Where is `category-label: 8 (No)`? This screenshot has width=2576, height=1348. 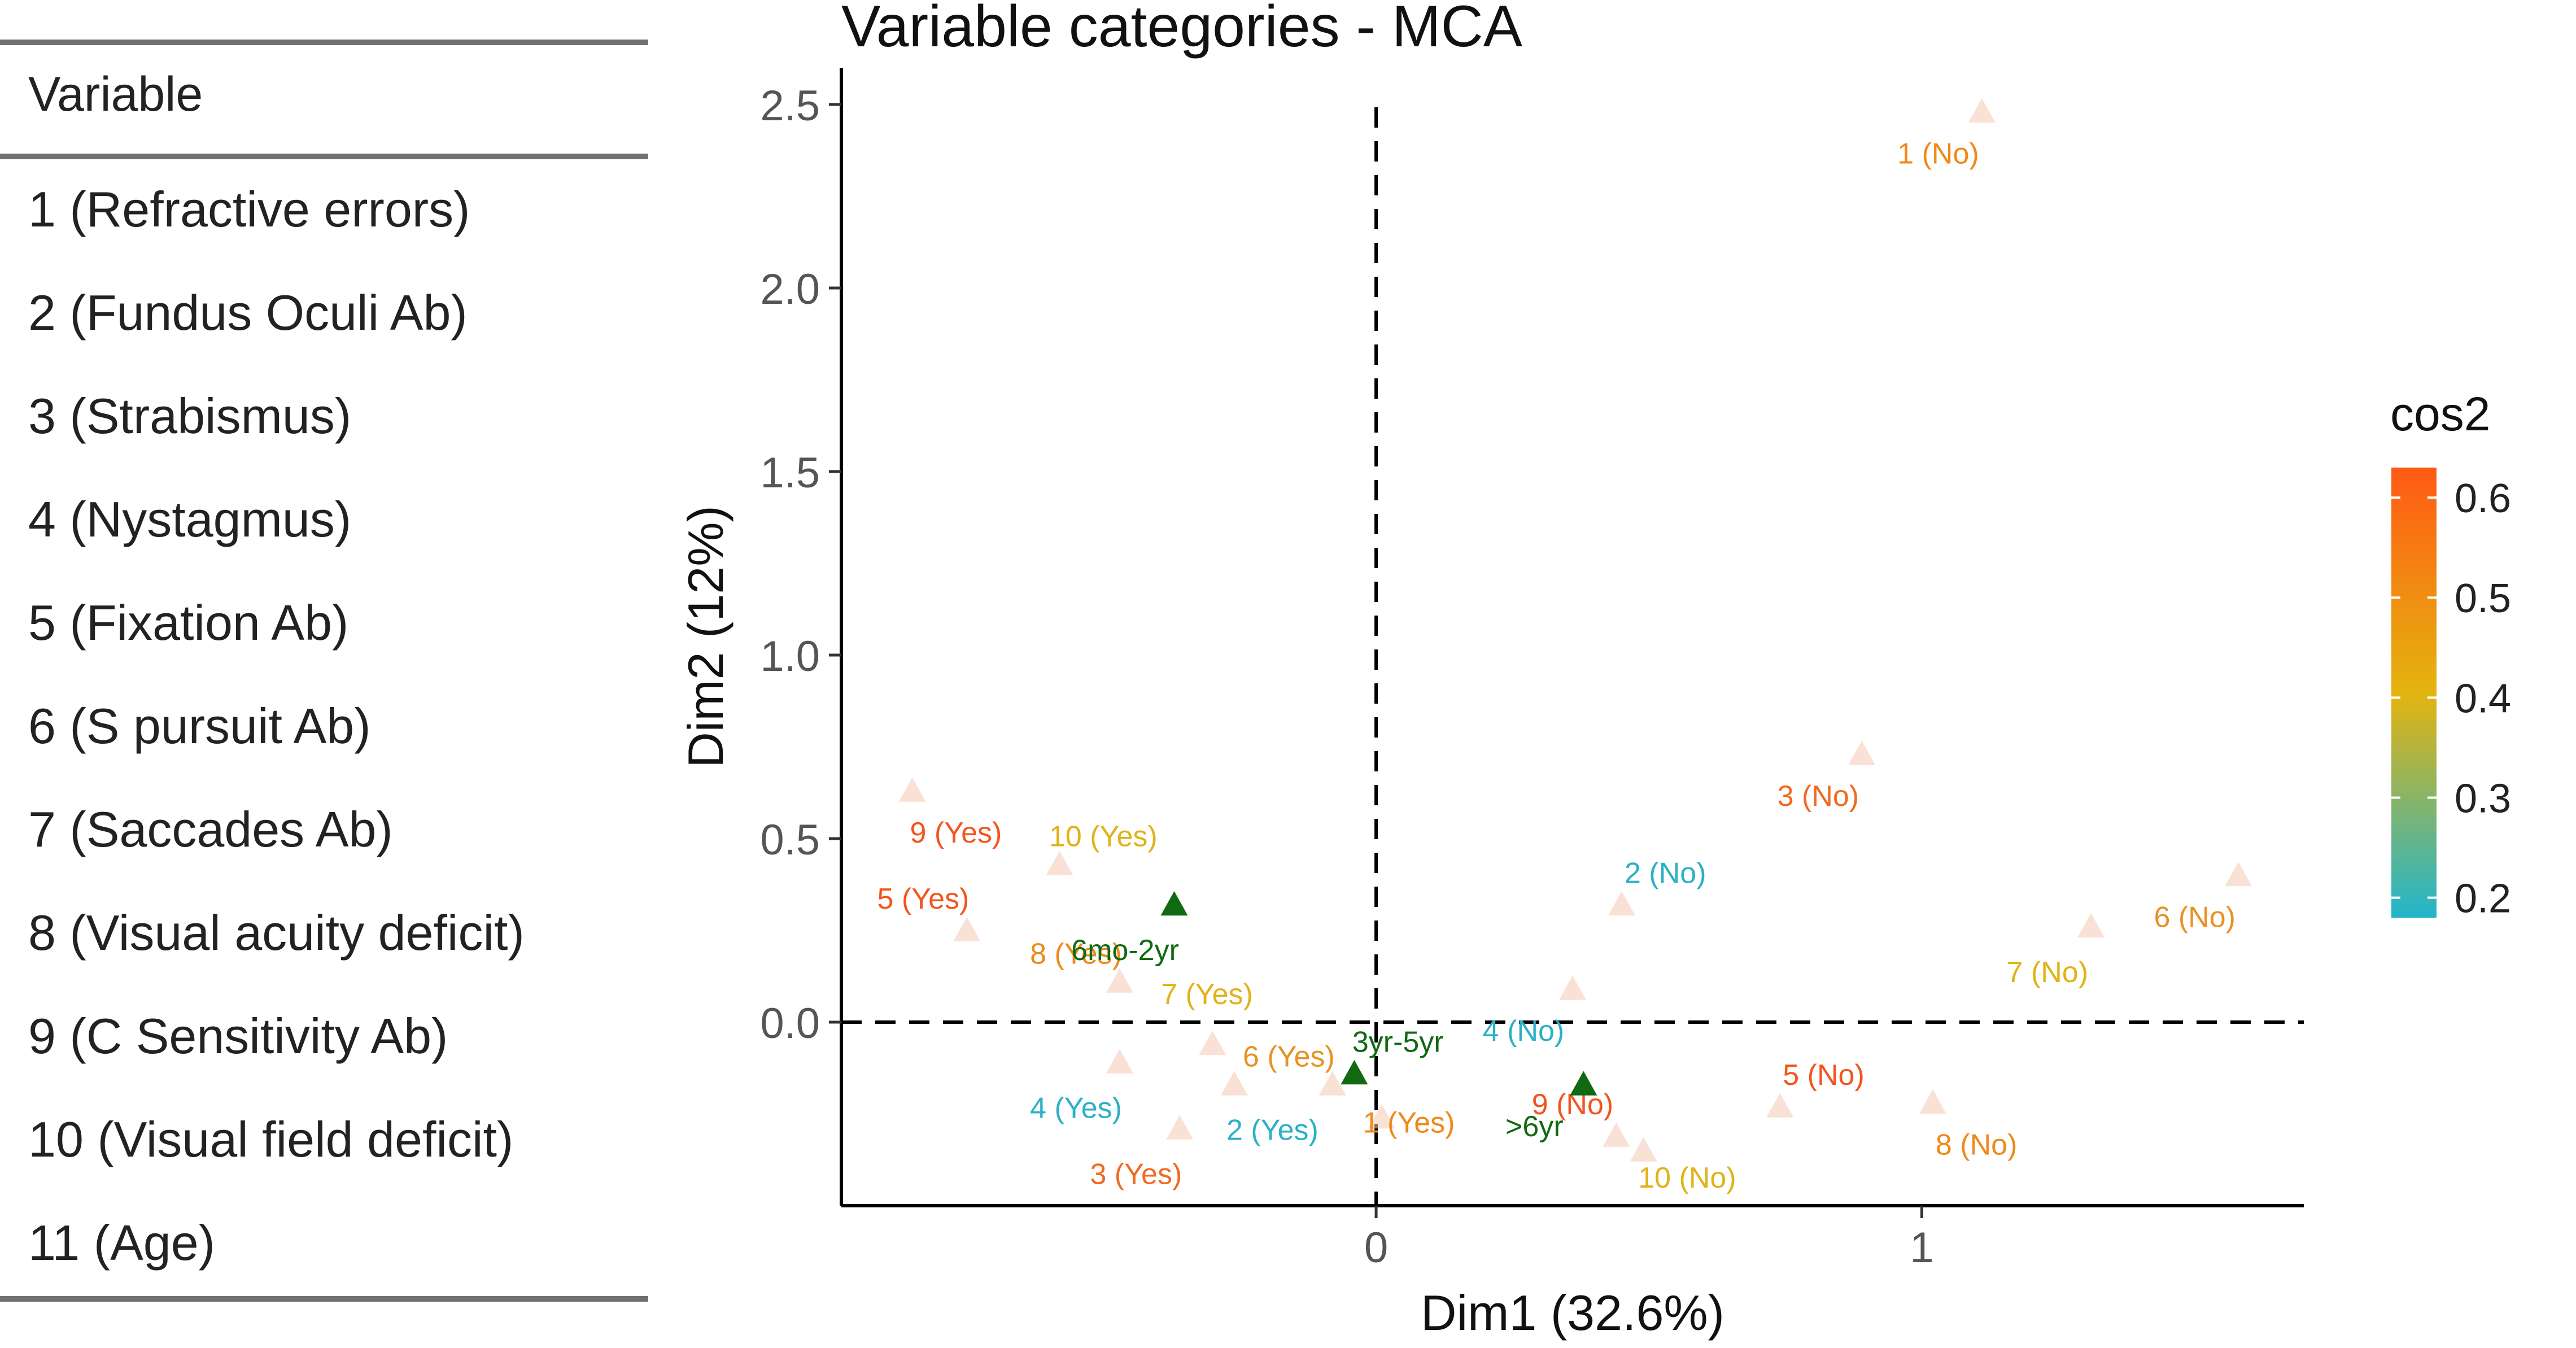
category-label: 8 (No) is located at coordinates (1976, 1145).